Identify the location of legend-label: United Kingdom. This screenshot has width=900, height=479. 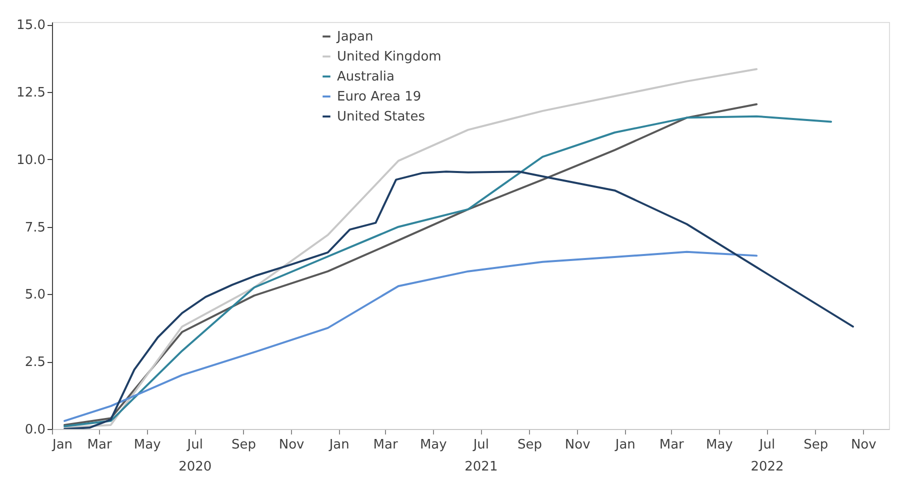
(389, 57).